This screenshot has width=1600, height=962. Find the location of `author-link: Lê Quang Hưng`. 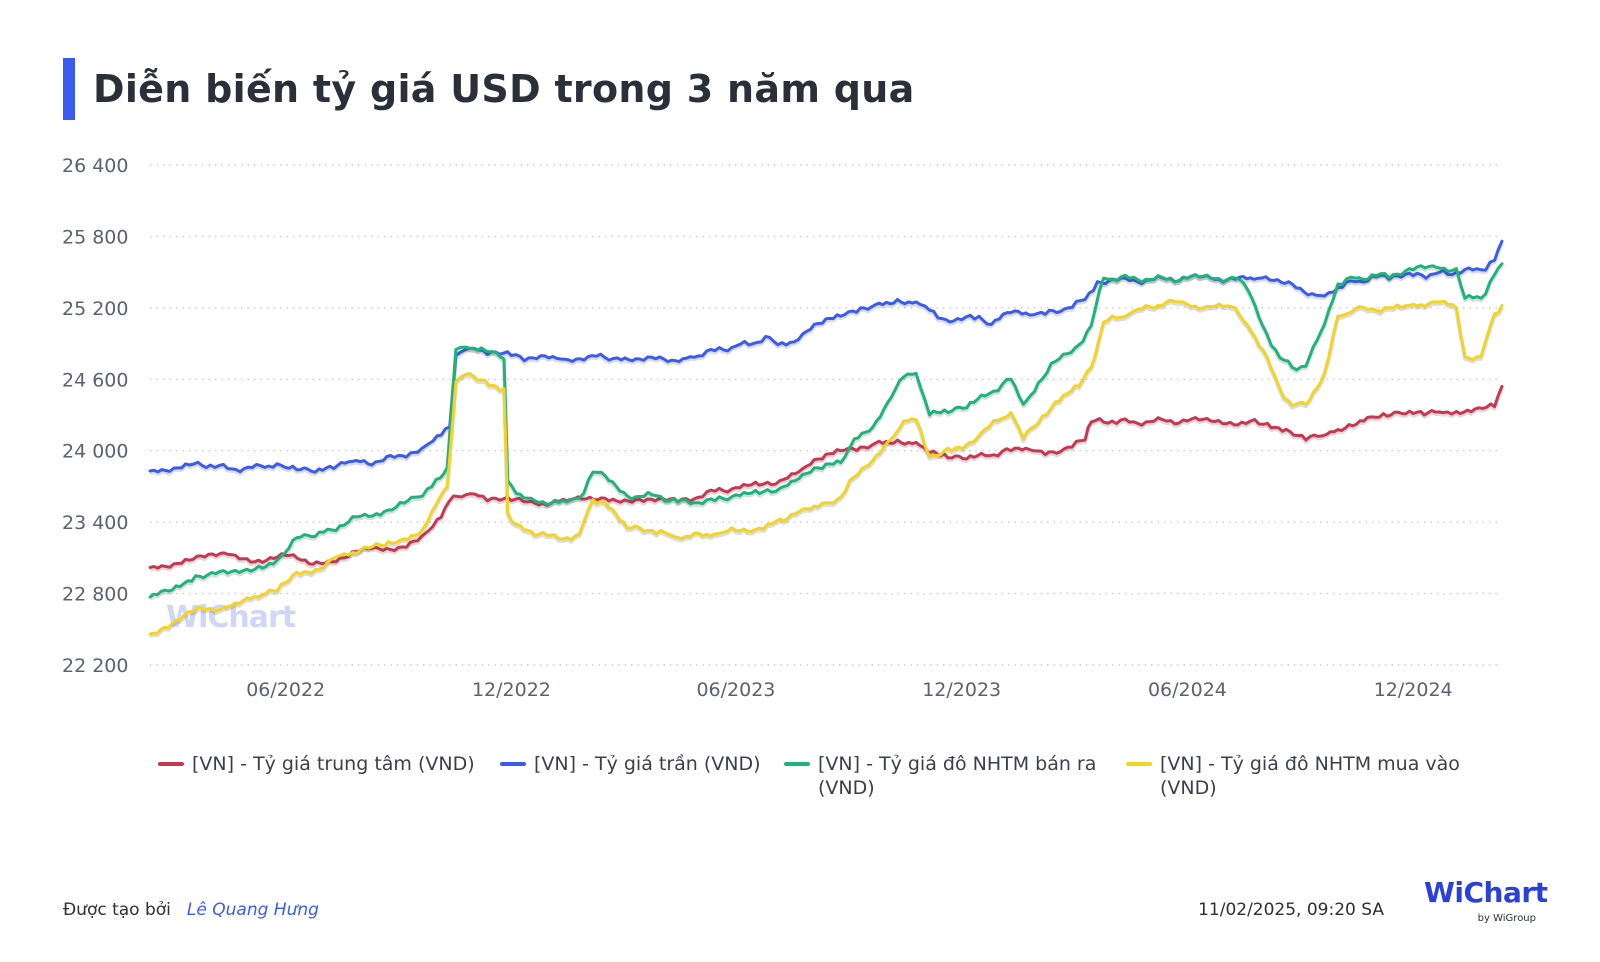

author-link: Lê Quang Hưng is located at coordinates (252, 910).